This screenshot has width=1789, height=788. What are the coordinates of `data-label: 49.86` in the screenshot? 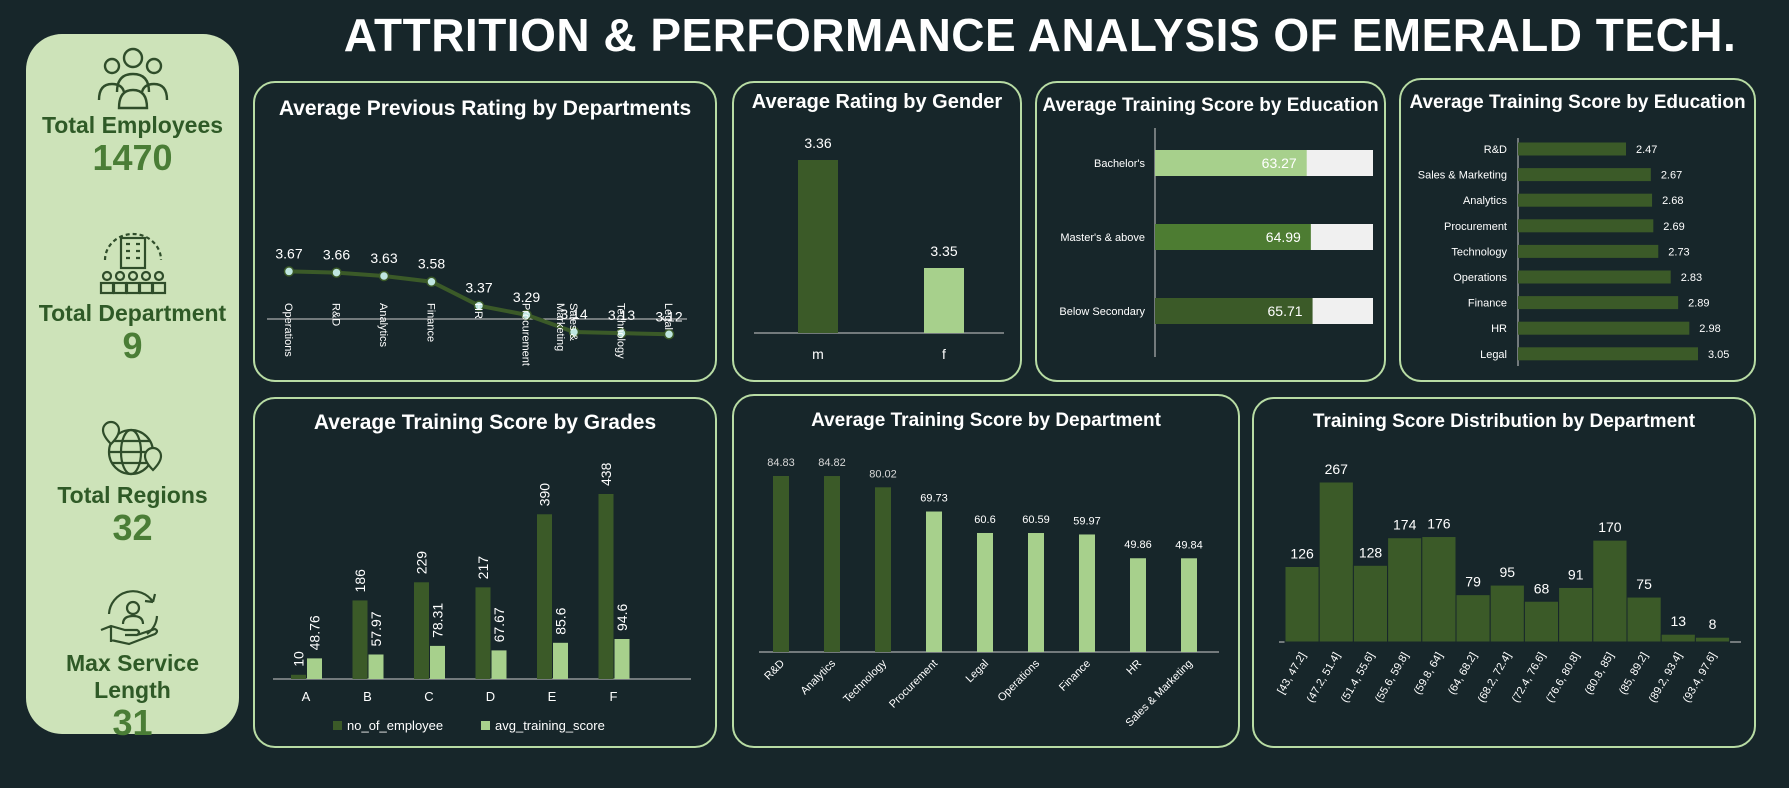 It's located at (1138, 545).